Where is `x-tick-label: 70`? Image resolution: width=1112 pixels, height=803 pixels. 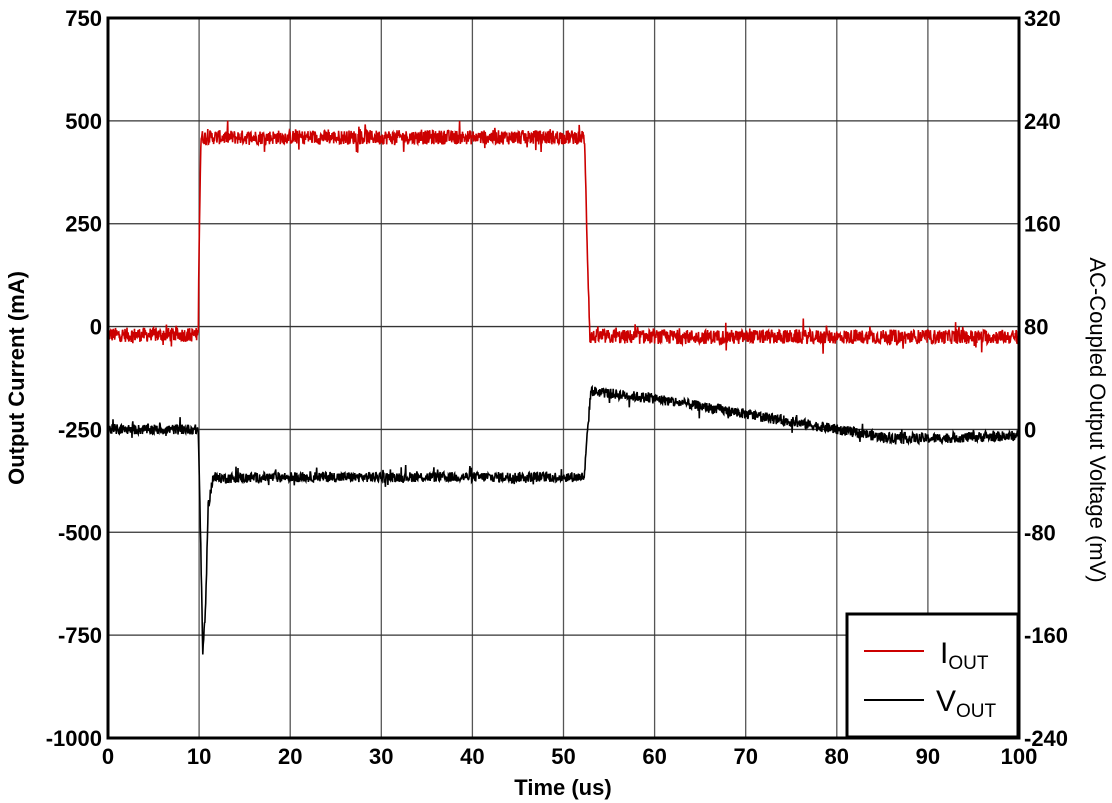 x-tick-label: 70 is located at coordinates (745, 756).